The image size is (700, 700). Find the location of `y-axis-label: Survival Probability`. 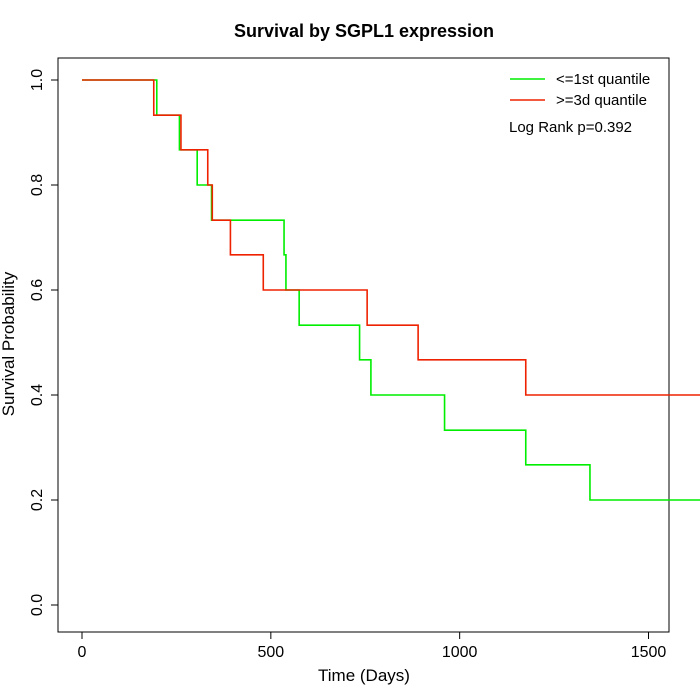

y-axis-label: Survival Probability is located at coordinates (9, 343).